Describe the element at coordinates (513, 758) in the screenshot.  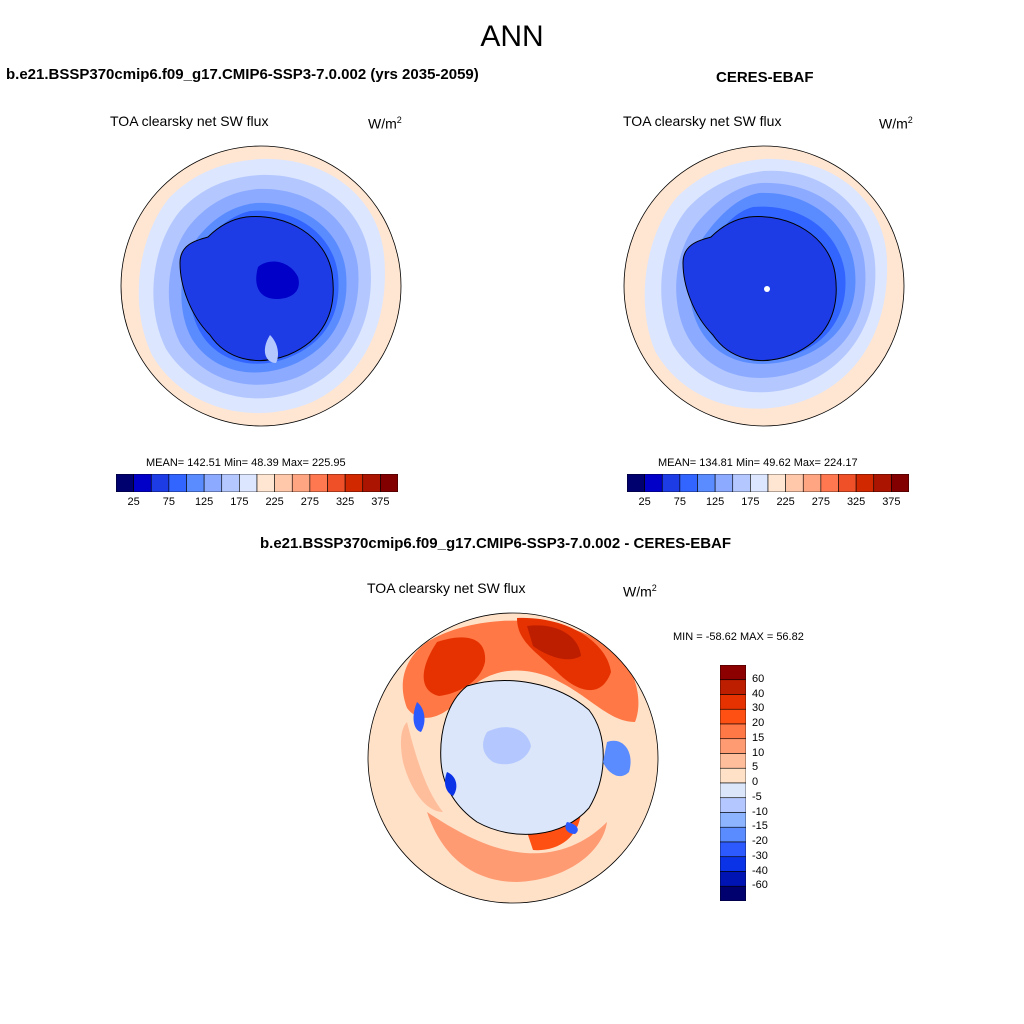
I see `diff-polar-map` at that location.